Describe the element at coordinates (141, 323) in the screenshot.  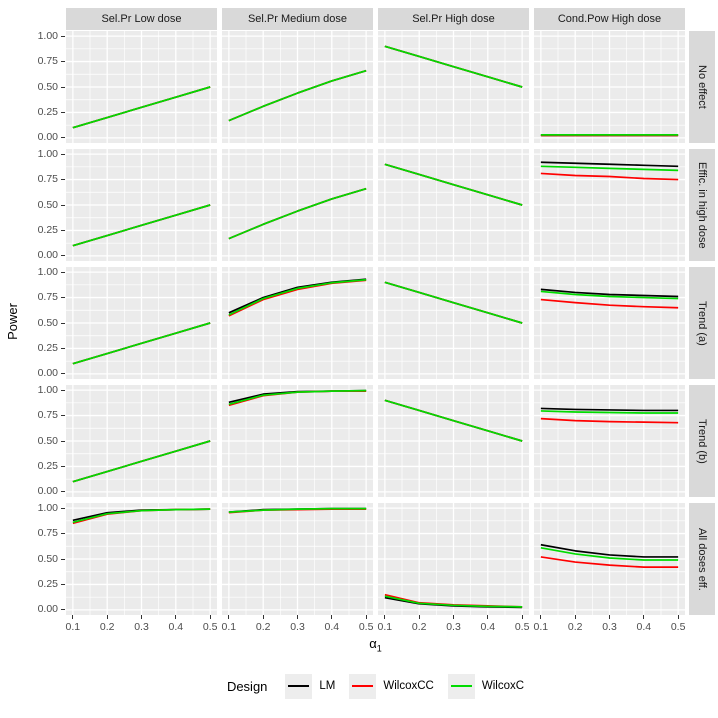
I see `facet-panel-r3c1` at that location.